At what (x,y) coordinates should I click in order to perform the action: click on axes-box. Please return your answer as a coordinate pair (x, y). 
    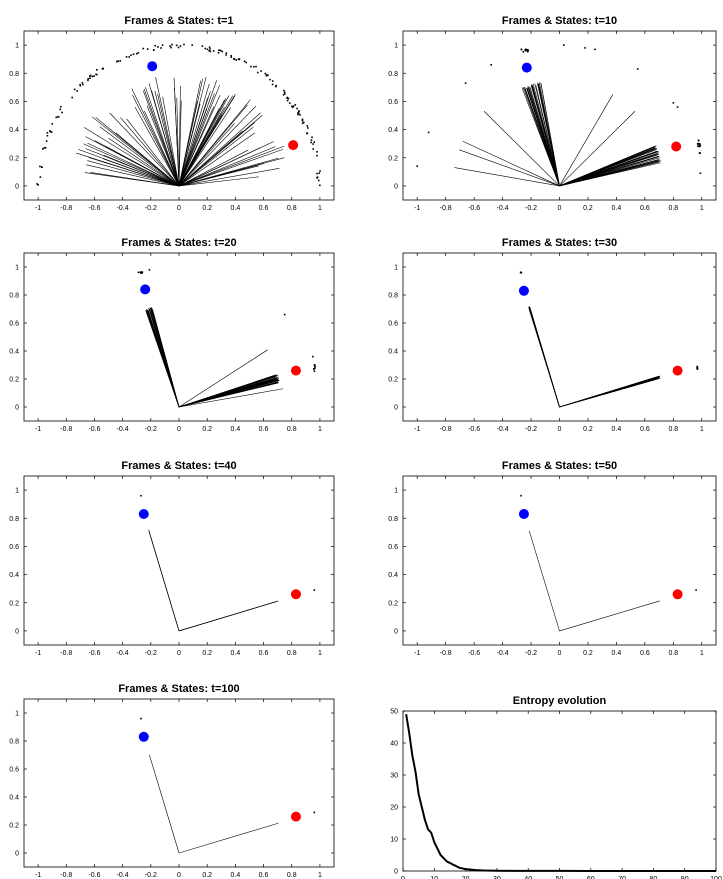
    Looking at the image, I should click on (559, 115).